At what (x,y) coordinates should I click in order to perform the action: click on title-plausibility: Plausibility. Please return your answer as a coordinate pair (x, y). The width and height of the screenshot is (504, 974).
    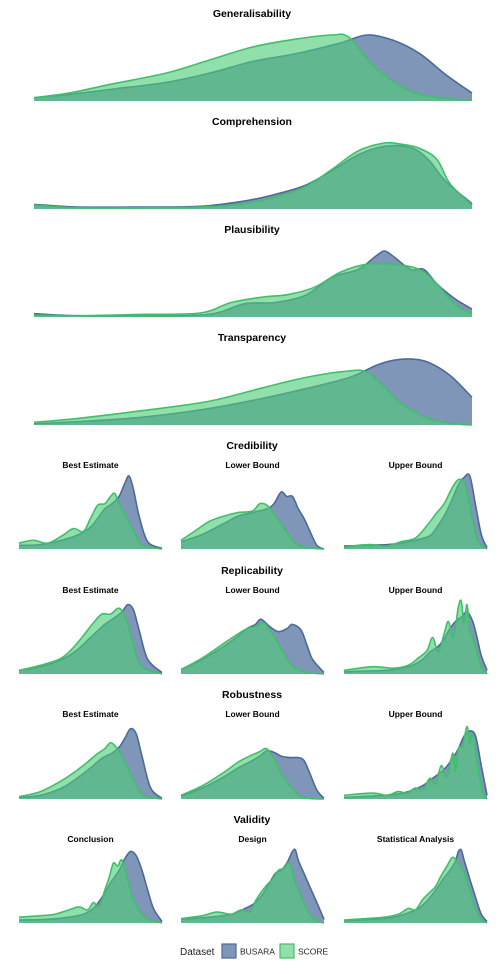
    Looking at the image, I should click on (252, 230).